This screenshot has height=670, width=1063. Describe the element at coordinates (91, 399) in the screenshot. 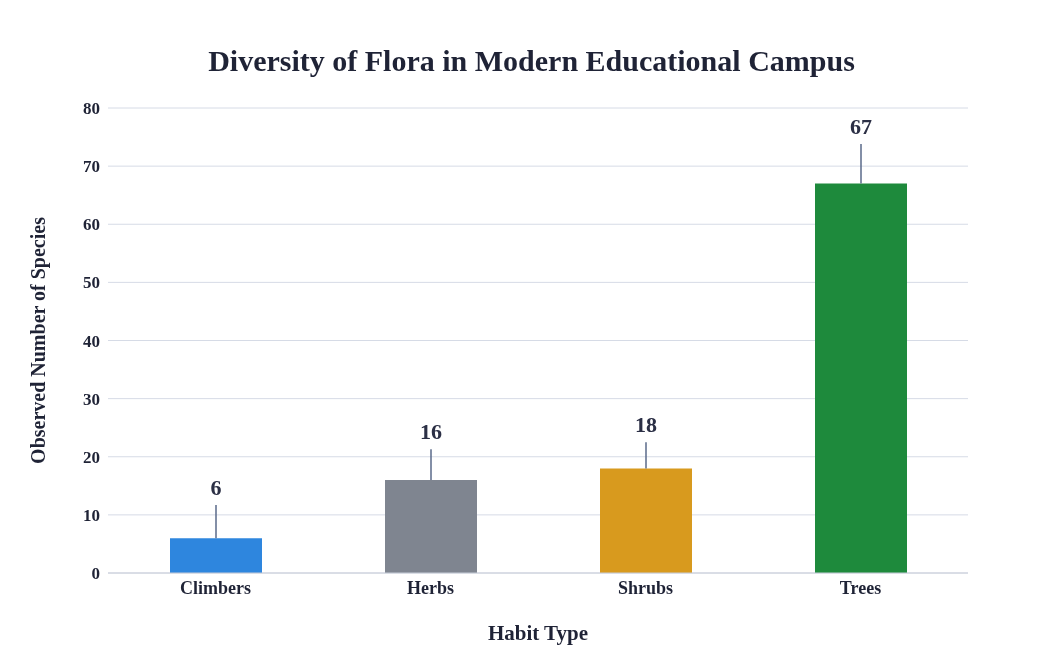

I see `y-tick-label: 30` at that location.